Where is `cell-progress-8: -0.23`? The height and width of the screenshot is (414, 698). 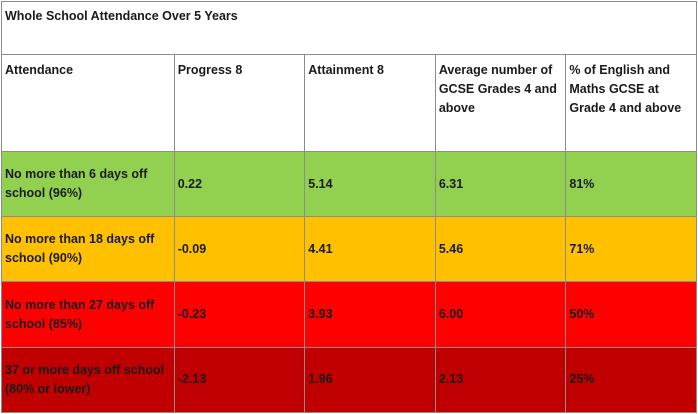 cell-progress-8: -0.23 is located at coordinates (239, 314).